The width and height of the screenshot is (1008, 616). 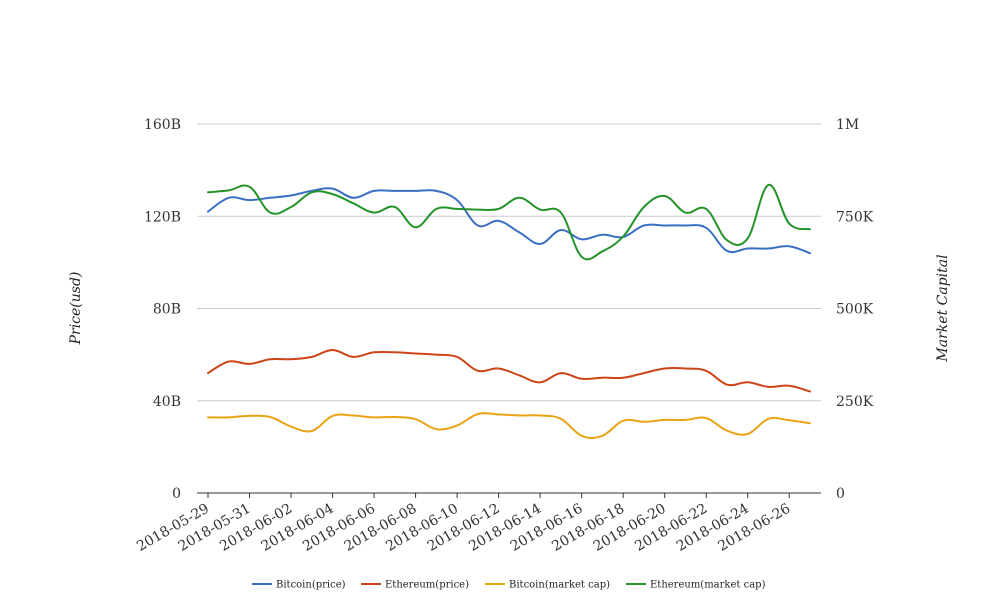 What do you see at coordinates (847, 125) in the screenshot?
I see `right-y-tick-label: 1M` at bounding box center [847, 125].